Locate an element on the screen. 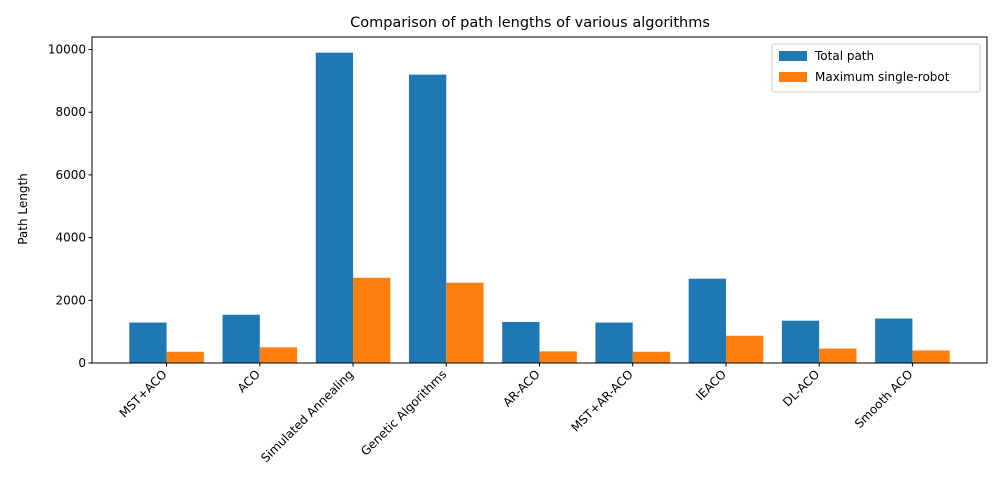 The width and height of the screenshot is (1000, 500). legend-label-1: Maximum single-robot is located at coordinates (882, 77).